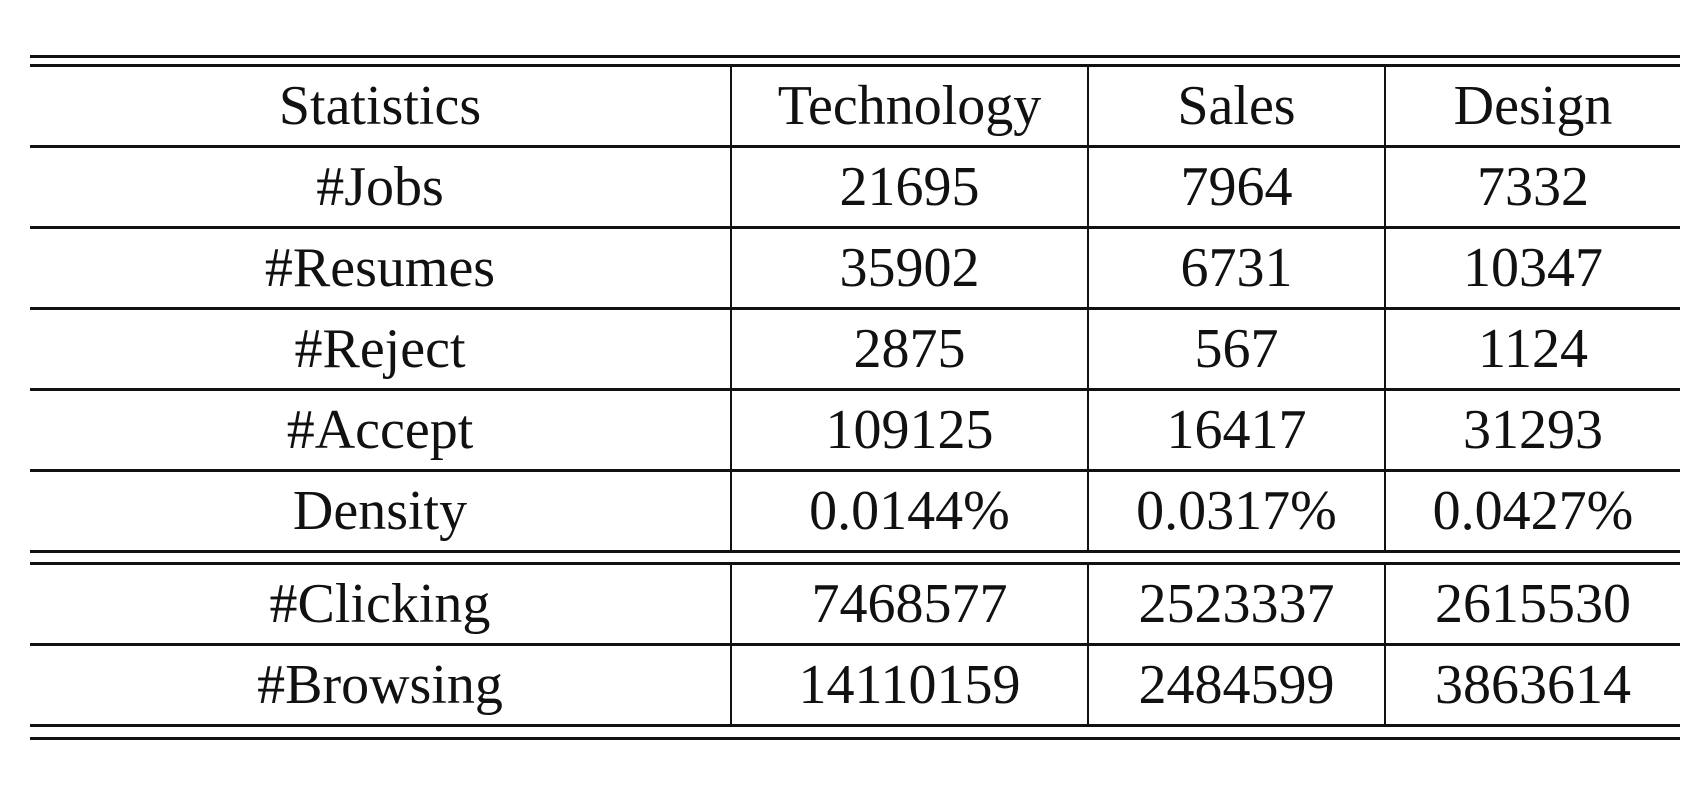  What do you see at coordinates (1236, 349) in the screenshot?
I see `cell-sales: 567` at bounding box center [1236, 349].